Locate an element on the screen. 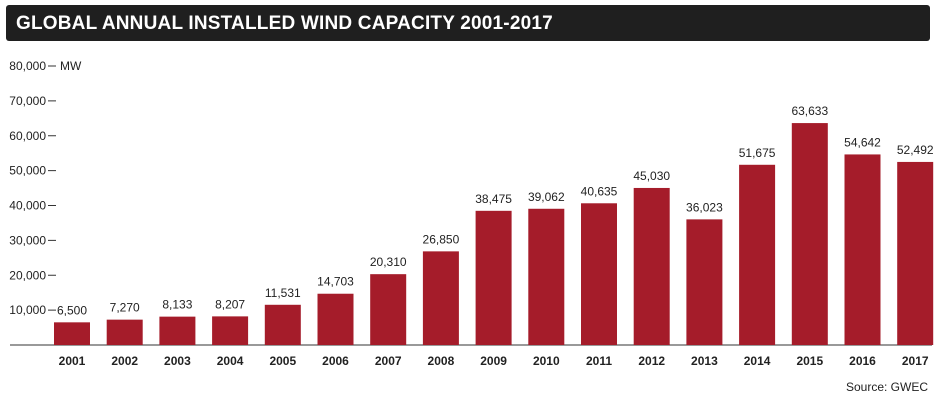  x-tick-label: 2017 is located at coordinates (915, 361).